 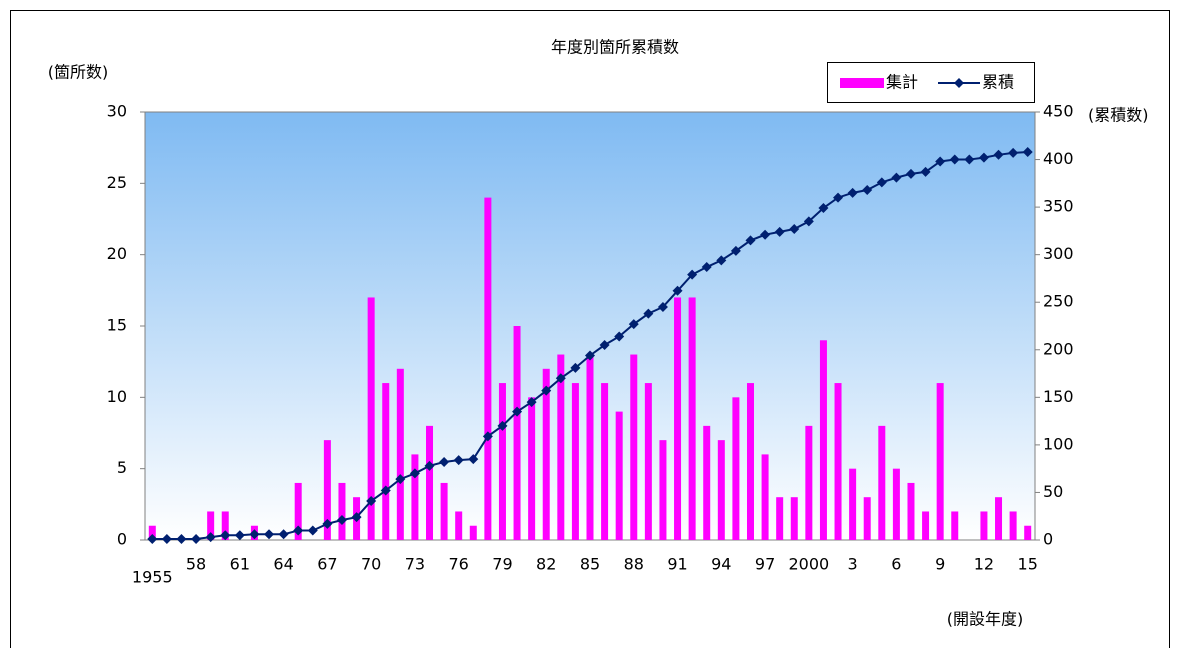 What do you see at coordinates (371, 564) in the screenshot?
I see `x-tick-label: 70` at bounding box center [371, 564].